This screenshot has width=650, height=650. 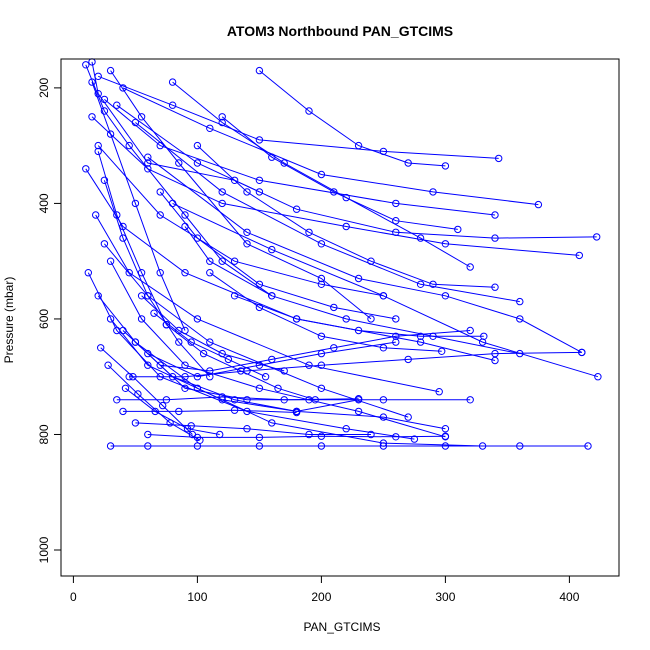 I want to click on x-tick-label: 400, so click(x=569, y=597).